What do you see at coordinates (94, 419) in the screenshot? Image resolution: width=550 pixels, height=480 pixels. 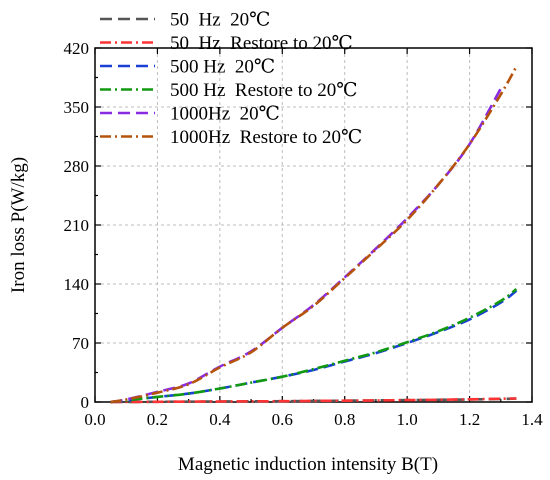 I see `x-tick-label: 0.0` at bounding box center [94, 419].